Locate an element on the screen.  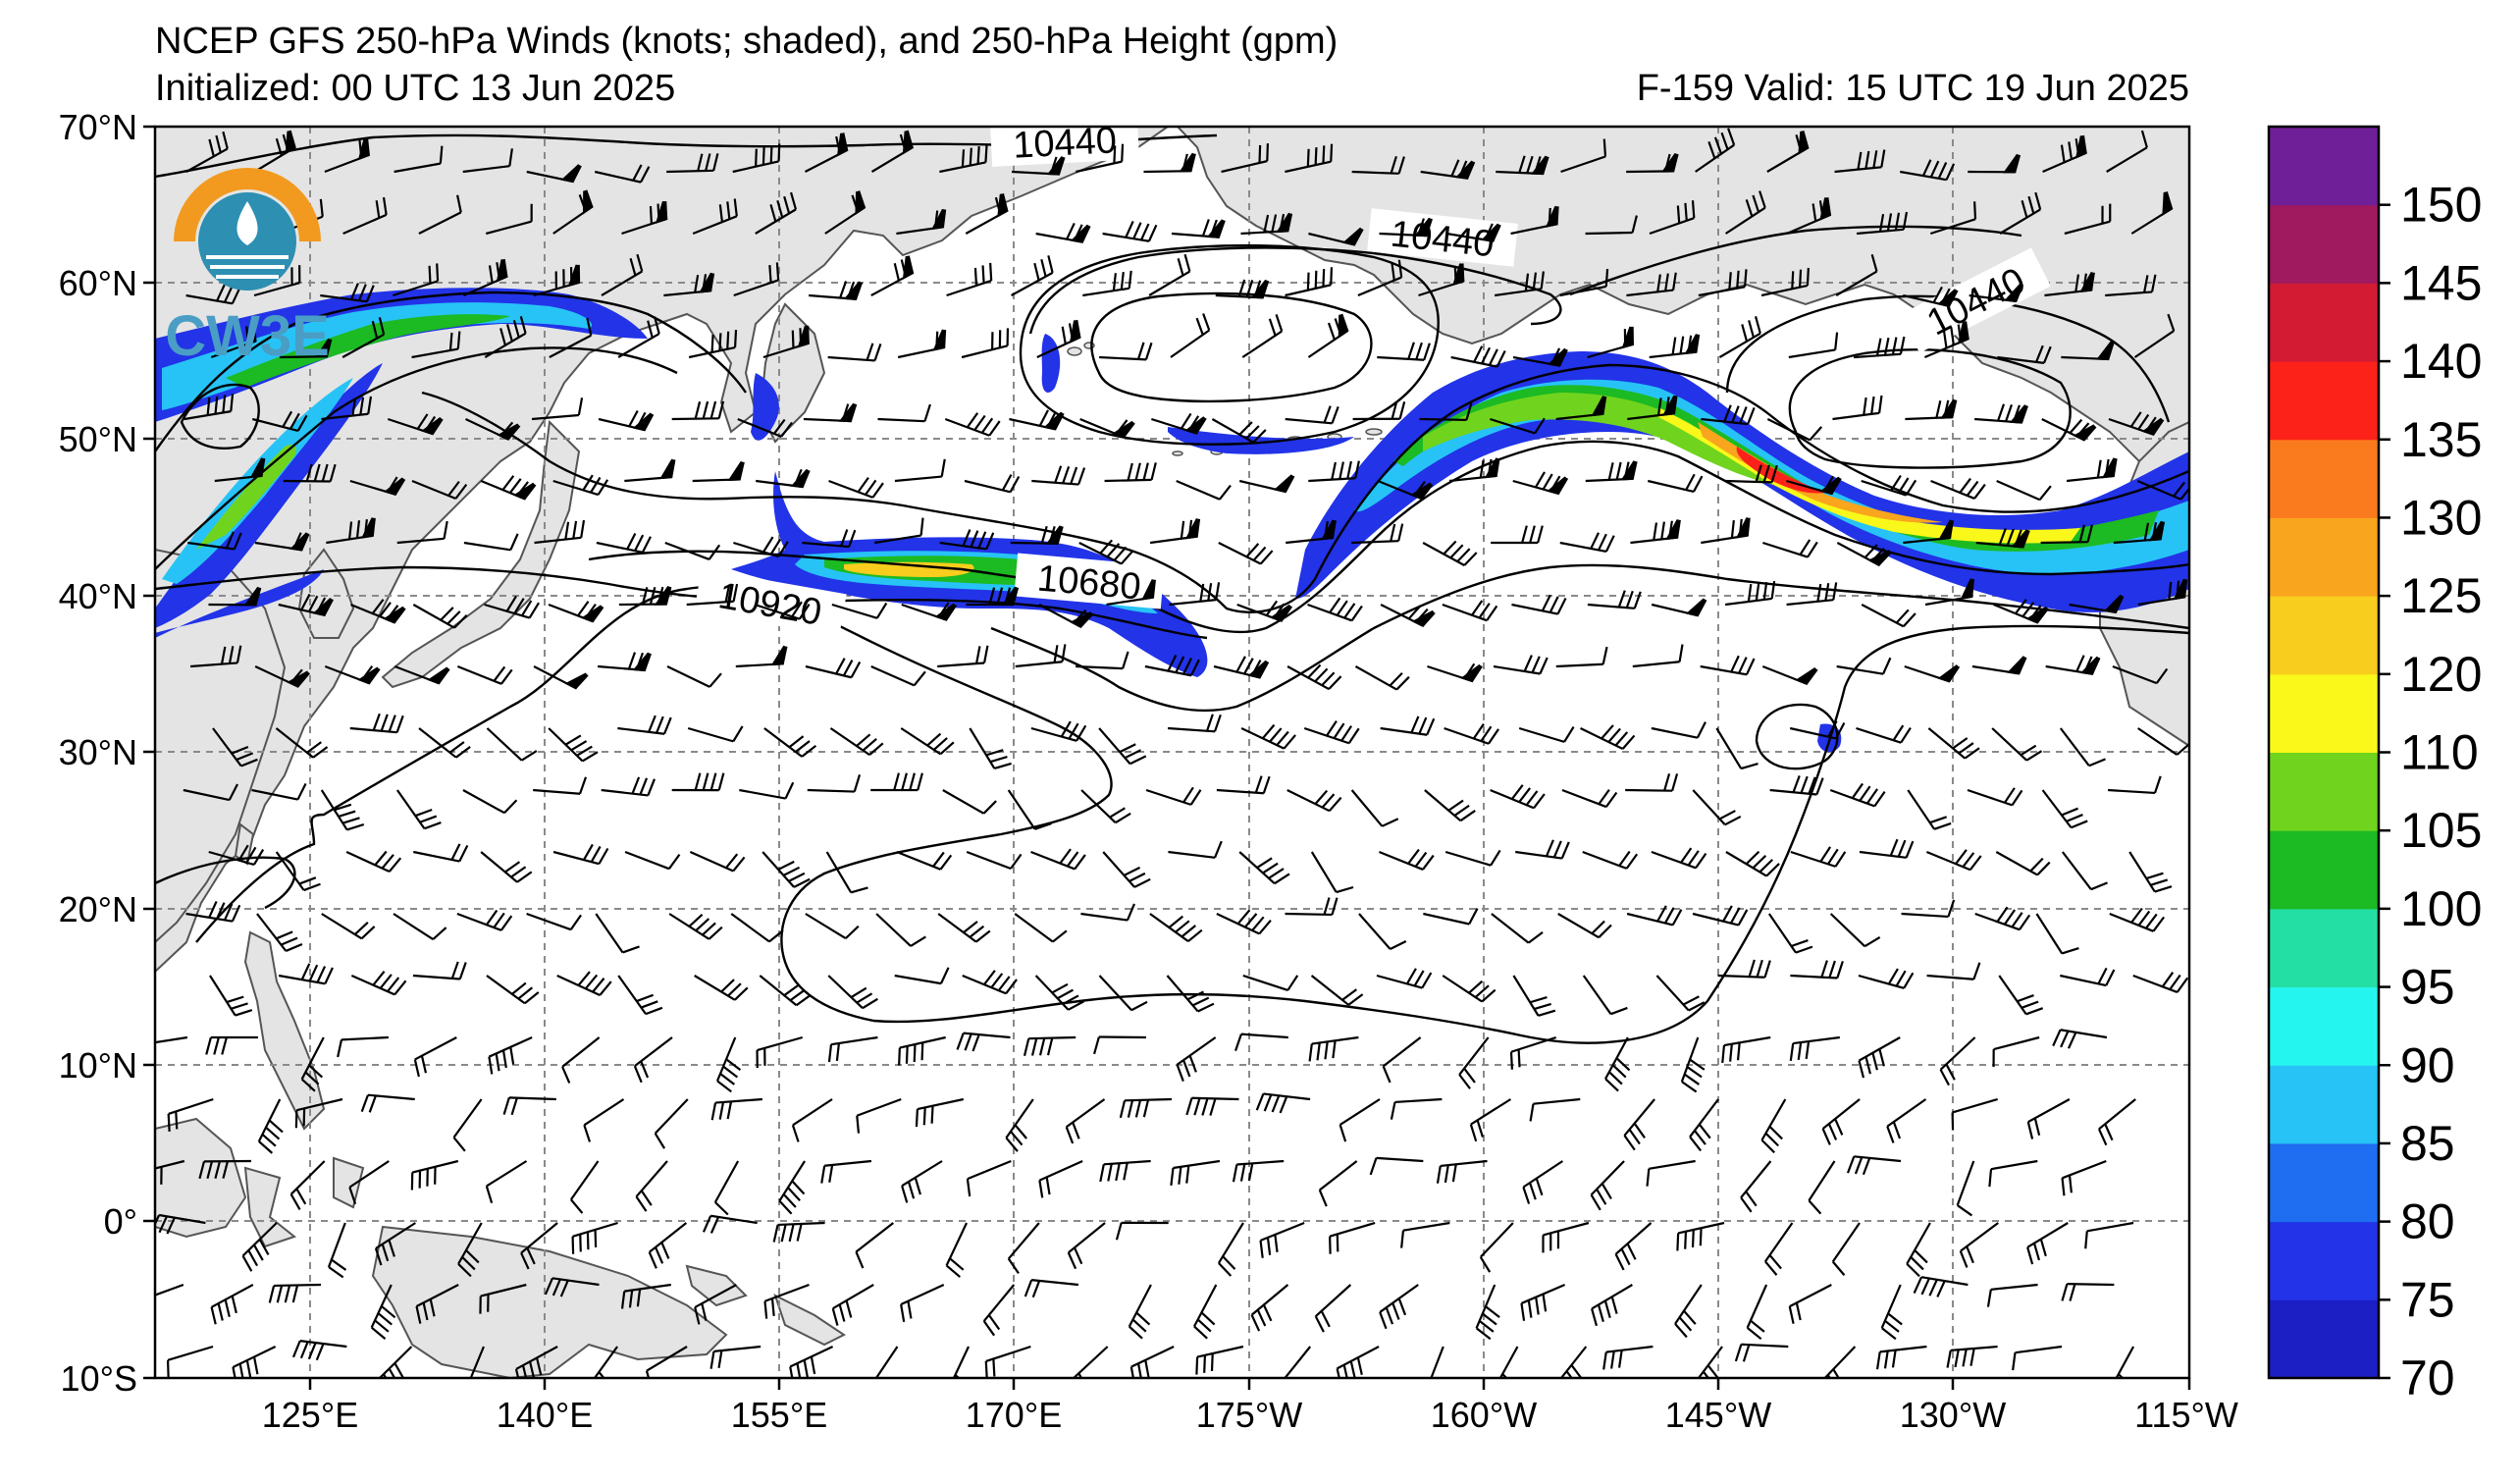
jet-aleutian-lower is located at coordinates (1261, 441).